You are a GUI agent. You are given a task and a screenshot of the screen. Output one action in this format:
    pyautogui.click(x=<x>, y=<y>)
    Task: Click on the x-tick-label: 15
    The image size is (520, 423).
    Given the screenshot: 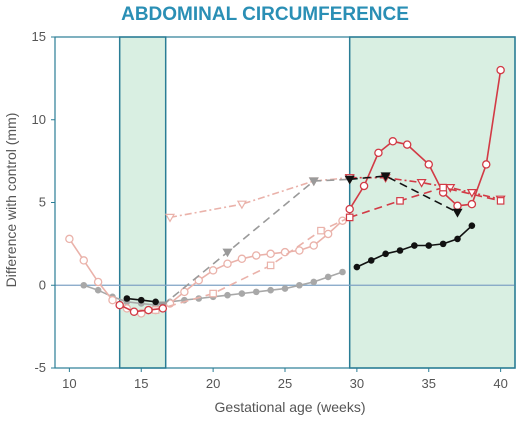 What is the action you would take?
    pyautogui.click(x=141, y=383)
    